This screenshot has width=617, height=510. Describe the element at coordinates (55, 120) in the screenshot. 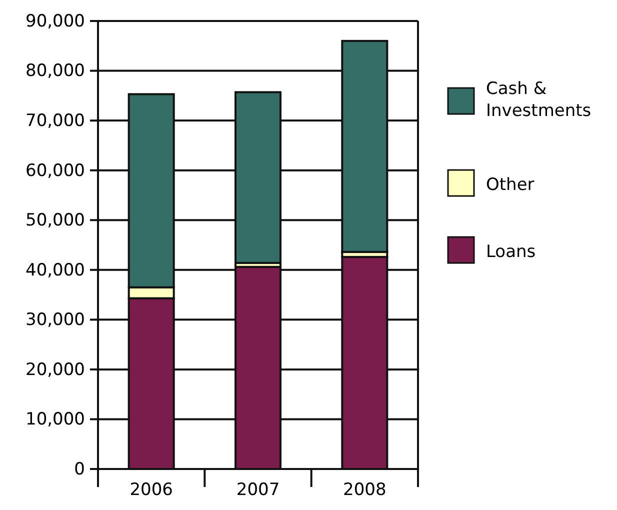

I see `y-tick-label: 70,000` at that location.